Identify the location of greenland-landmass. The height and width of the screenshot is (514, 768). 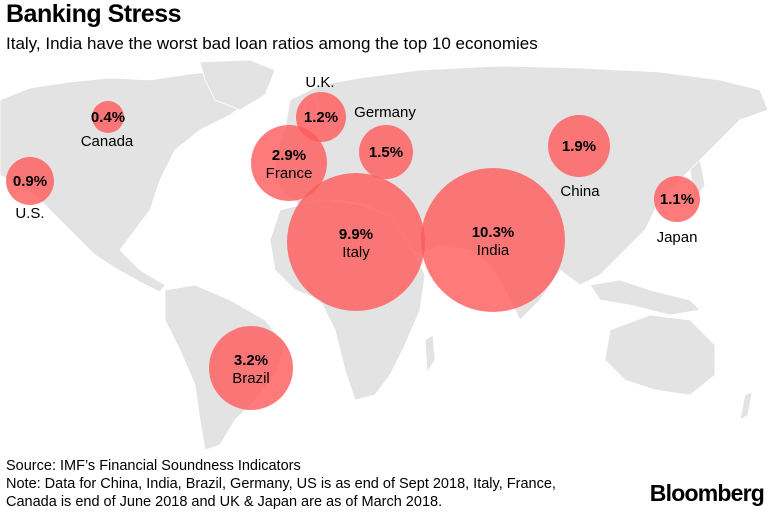
(237, 85).